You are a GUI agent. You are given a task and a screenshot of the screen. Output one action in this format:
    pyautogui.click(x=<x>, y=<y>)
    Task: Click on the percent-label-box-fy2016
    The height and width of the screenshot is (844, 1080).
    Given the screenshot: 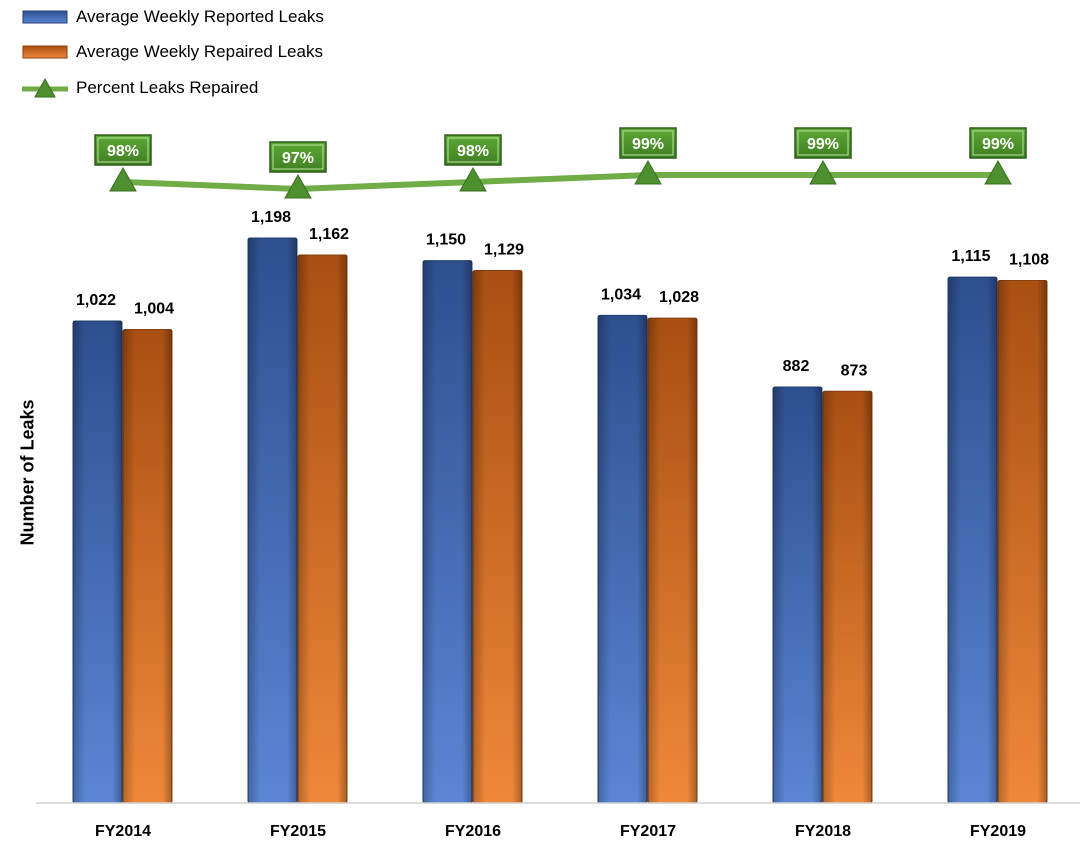 What is the action you would take?
    pyautogui.click(x=473, y=150)
    